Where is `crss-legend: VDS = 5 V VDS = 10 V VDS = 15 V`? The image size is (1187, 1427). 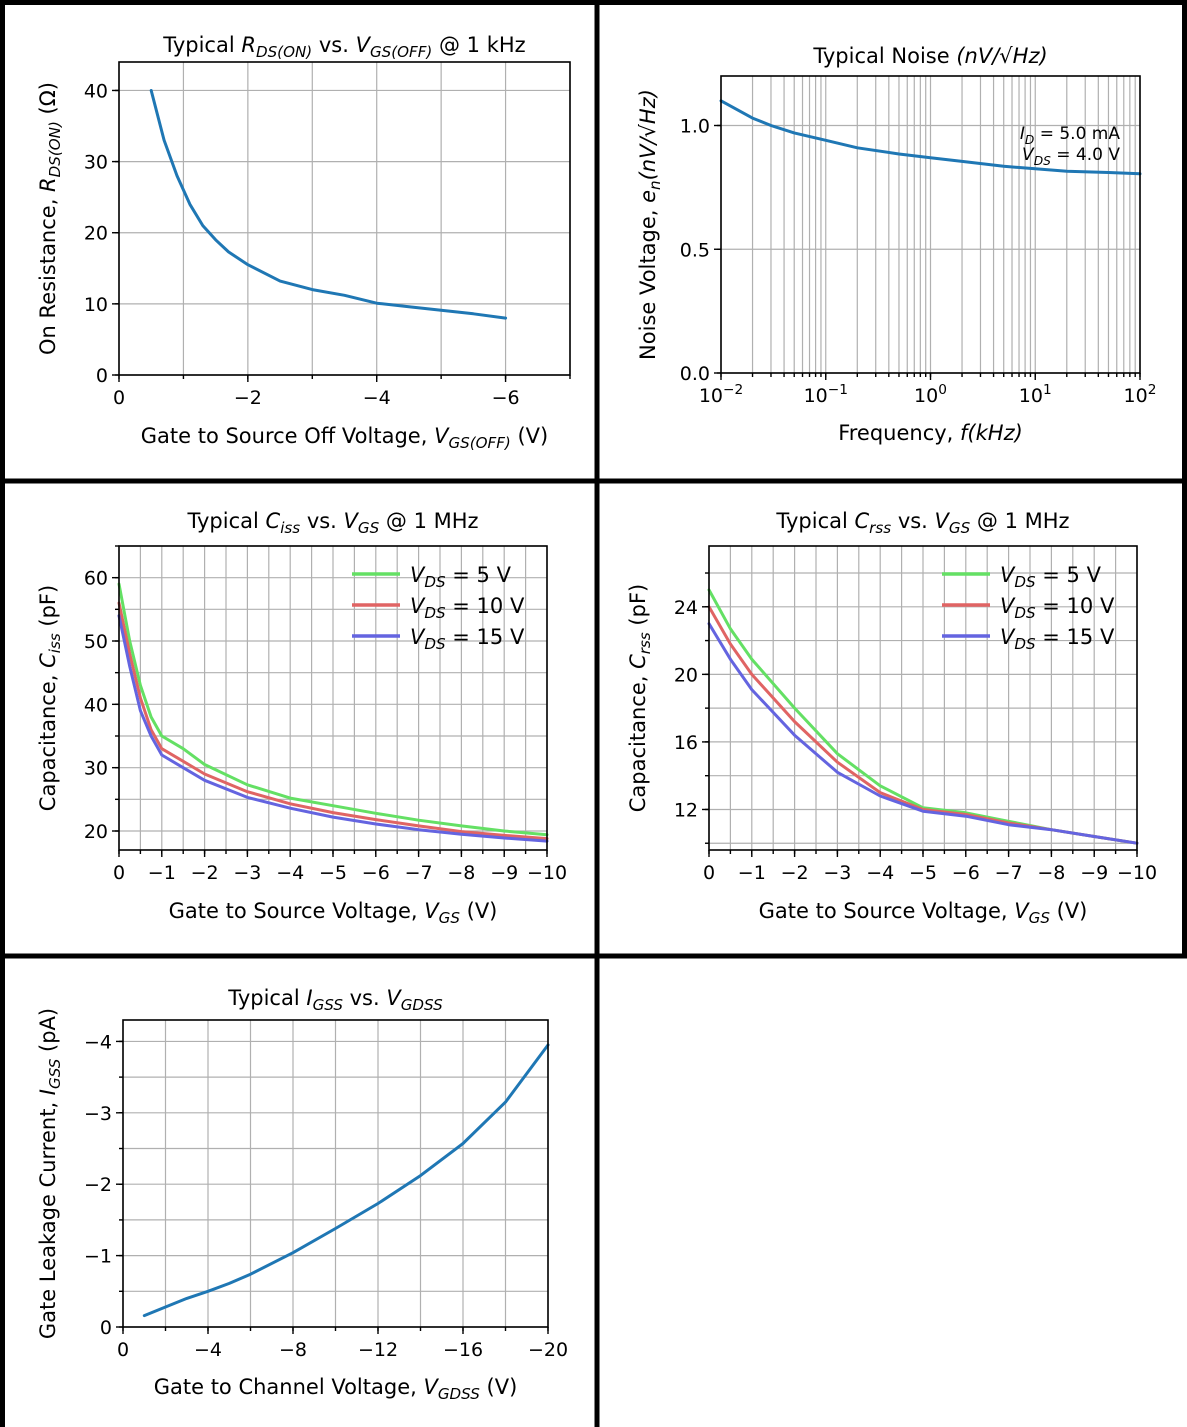 crss-legend: VDS = 5 V VDS = 10 V VDS = 15 V is located at coordinates (1028, 608).